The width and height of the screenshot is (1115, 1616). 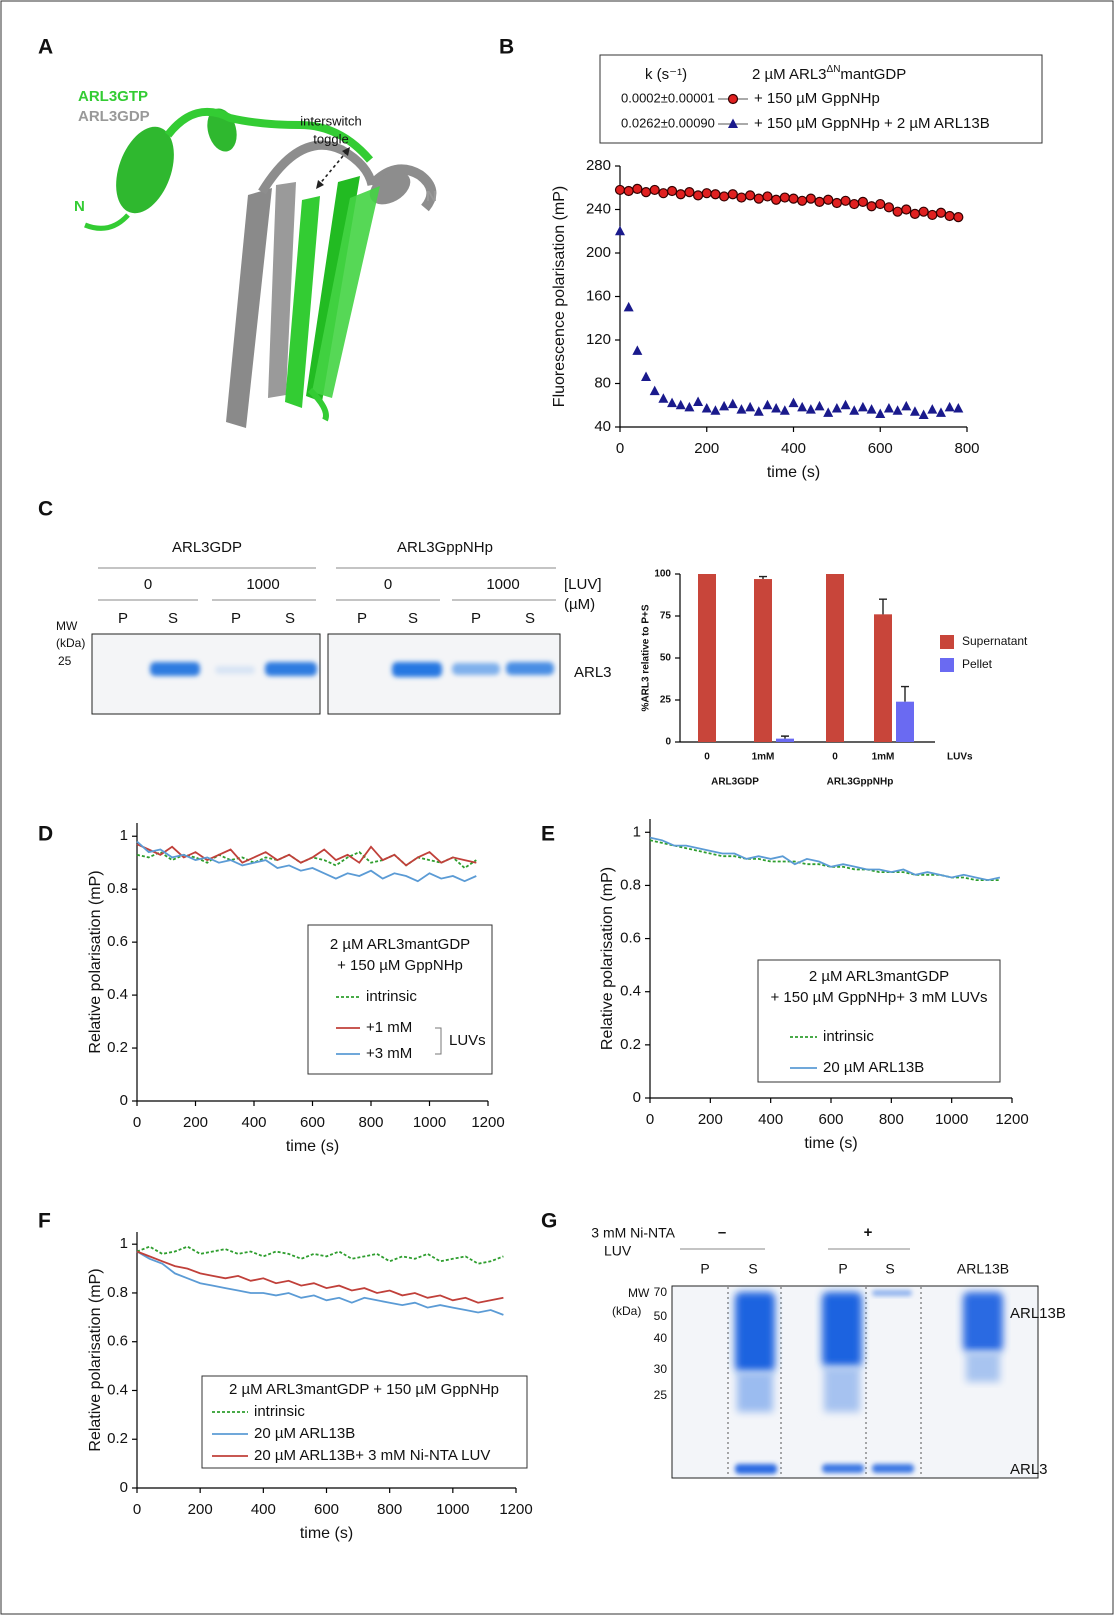 I want to click on legend-marker, so click(x=733, y=123).